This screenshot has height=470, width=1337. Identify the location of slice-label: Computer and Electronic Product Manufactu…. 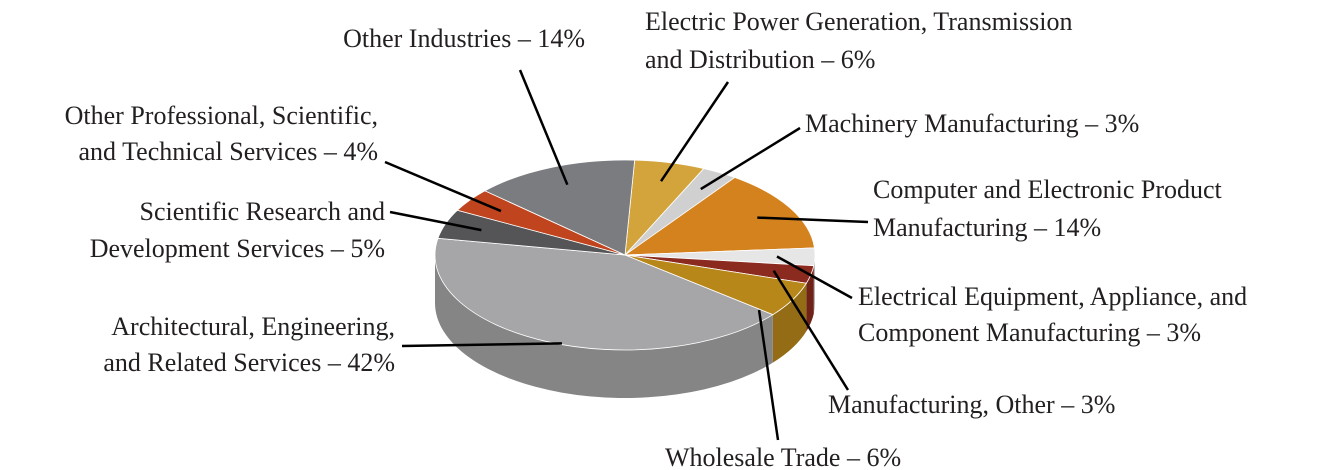
(1048, 208).